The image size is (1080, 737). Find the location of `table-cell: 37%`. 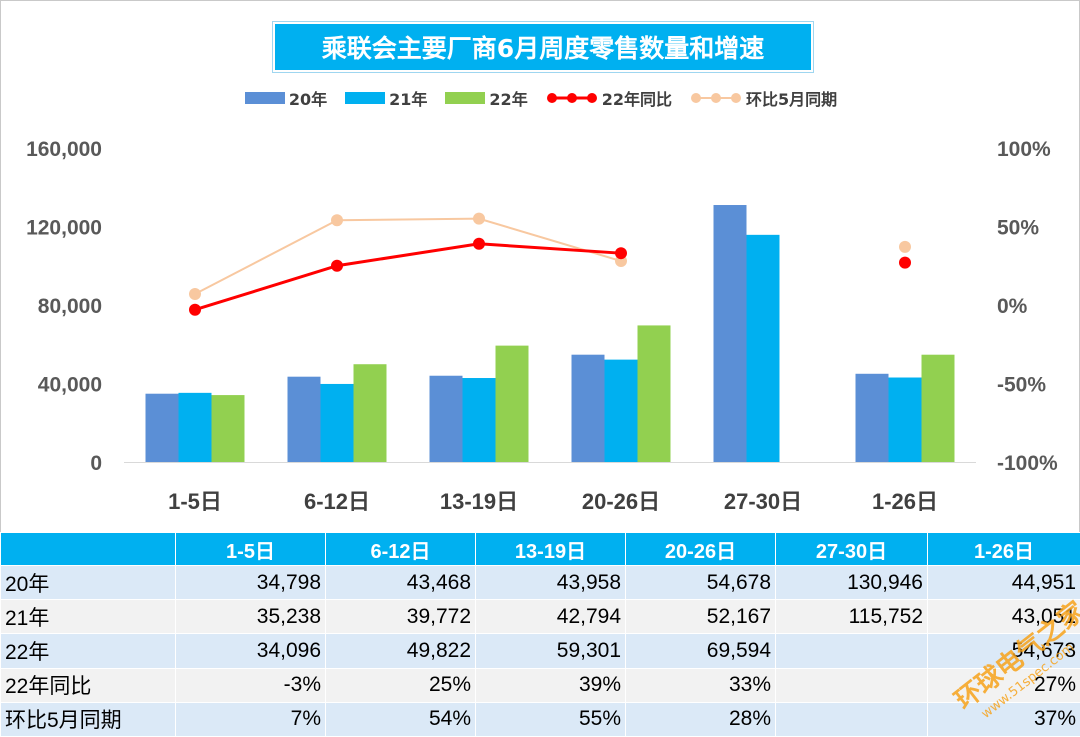

table-cell: 37% is located at coordinates (1003, 719).